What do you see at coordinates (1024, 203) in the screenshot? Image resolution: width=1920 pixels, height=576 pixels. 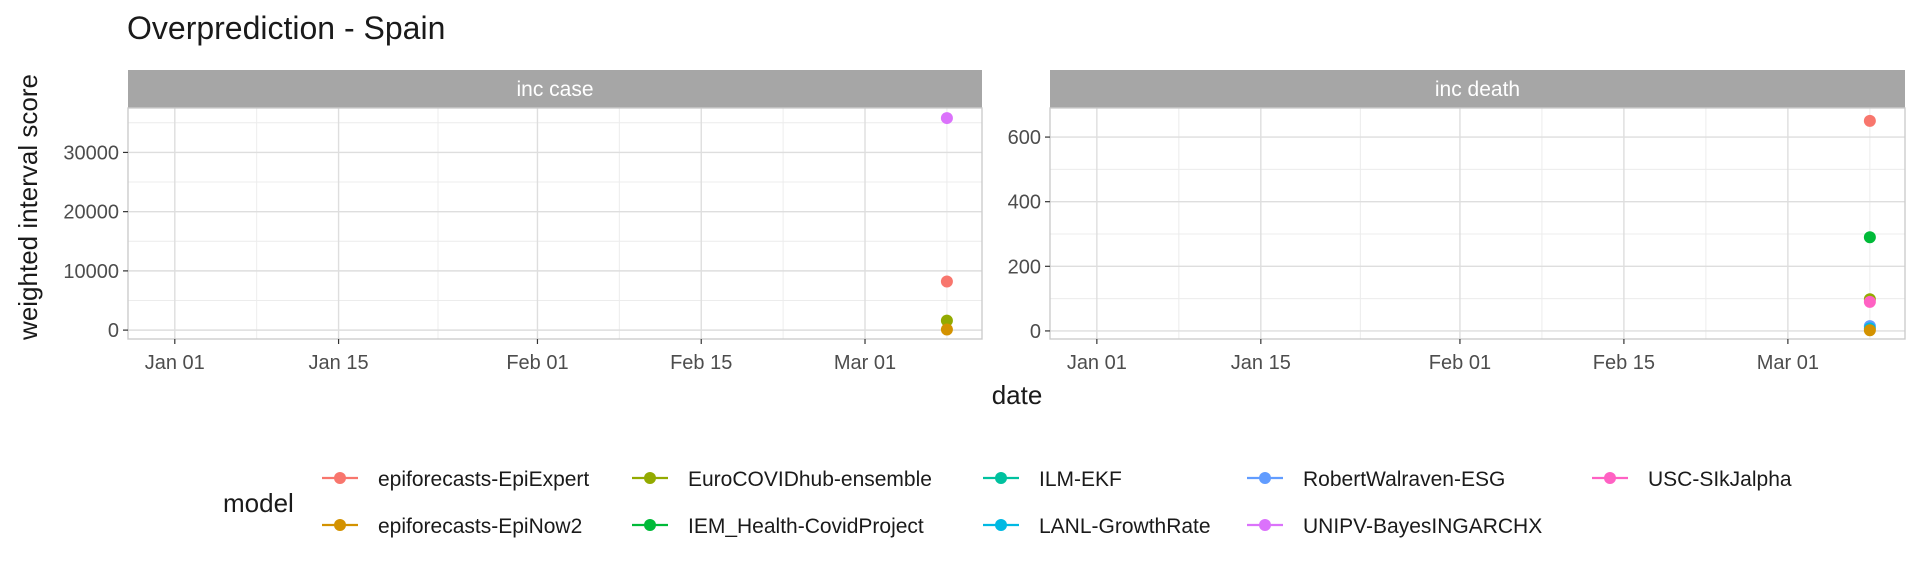 I see `y-tick-label: 400` at bounding box center [1024, 203].